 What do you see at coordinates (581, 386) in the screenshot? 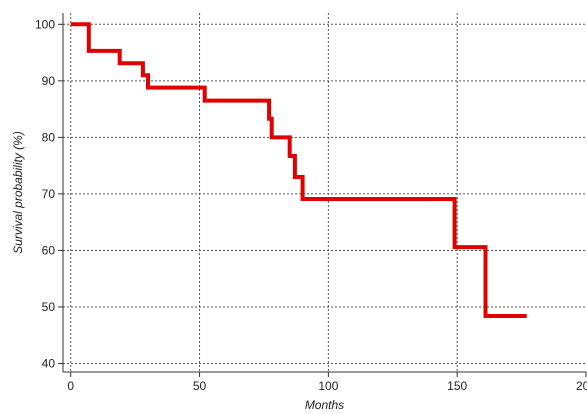
I see `x-tick-label: 200` at bounding box center [581, 386].